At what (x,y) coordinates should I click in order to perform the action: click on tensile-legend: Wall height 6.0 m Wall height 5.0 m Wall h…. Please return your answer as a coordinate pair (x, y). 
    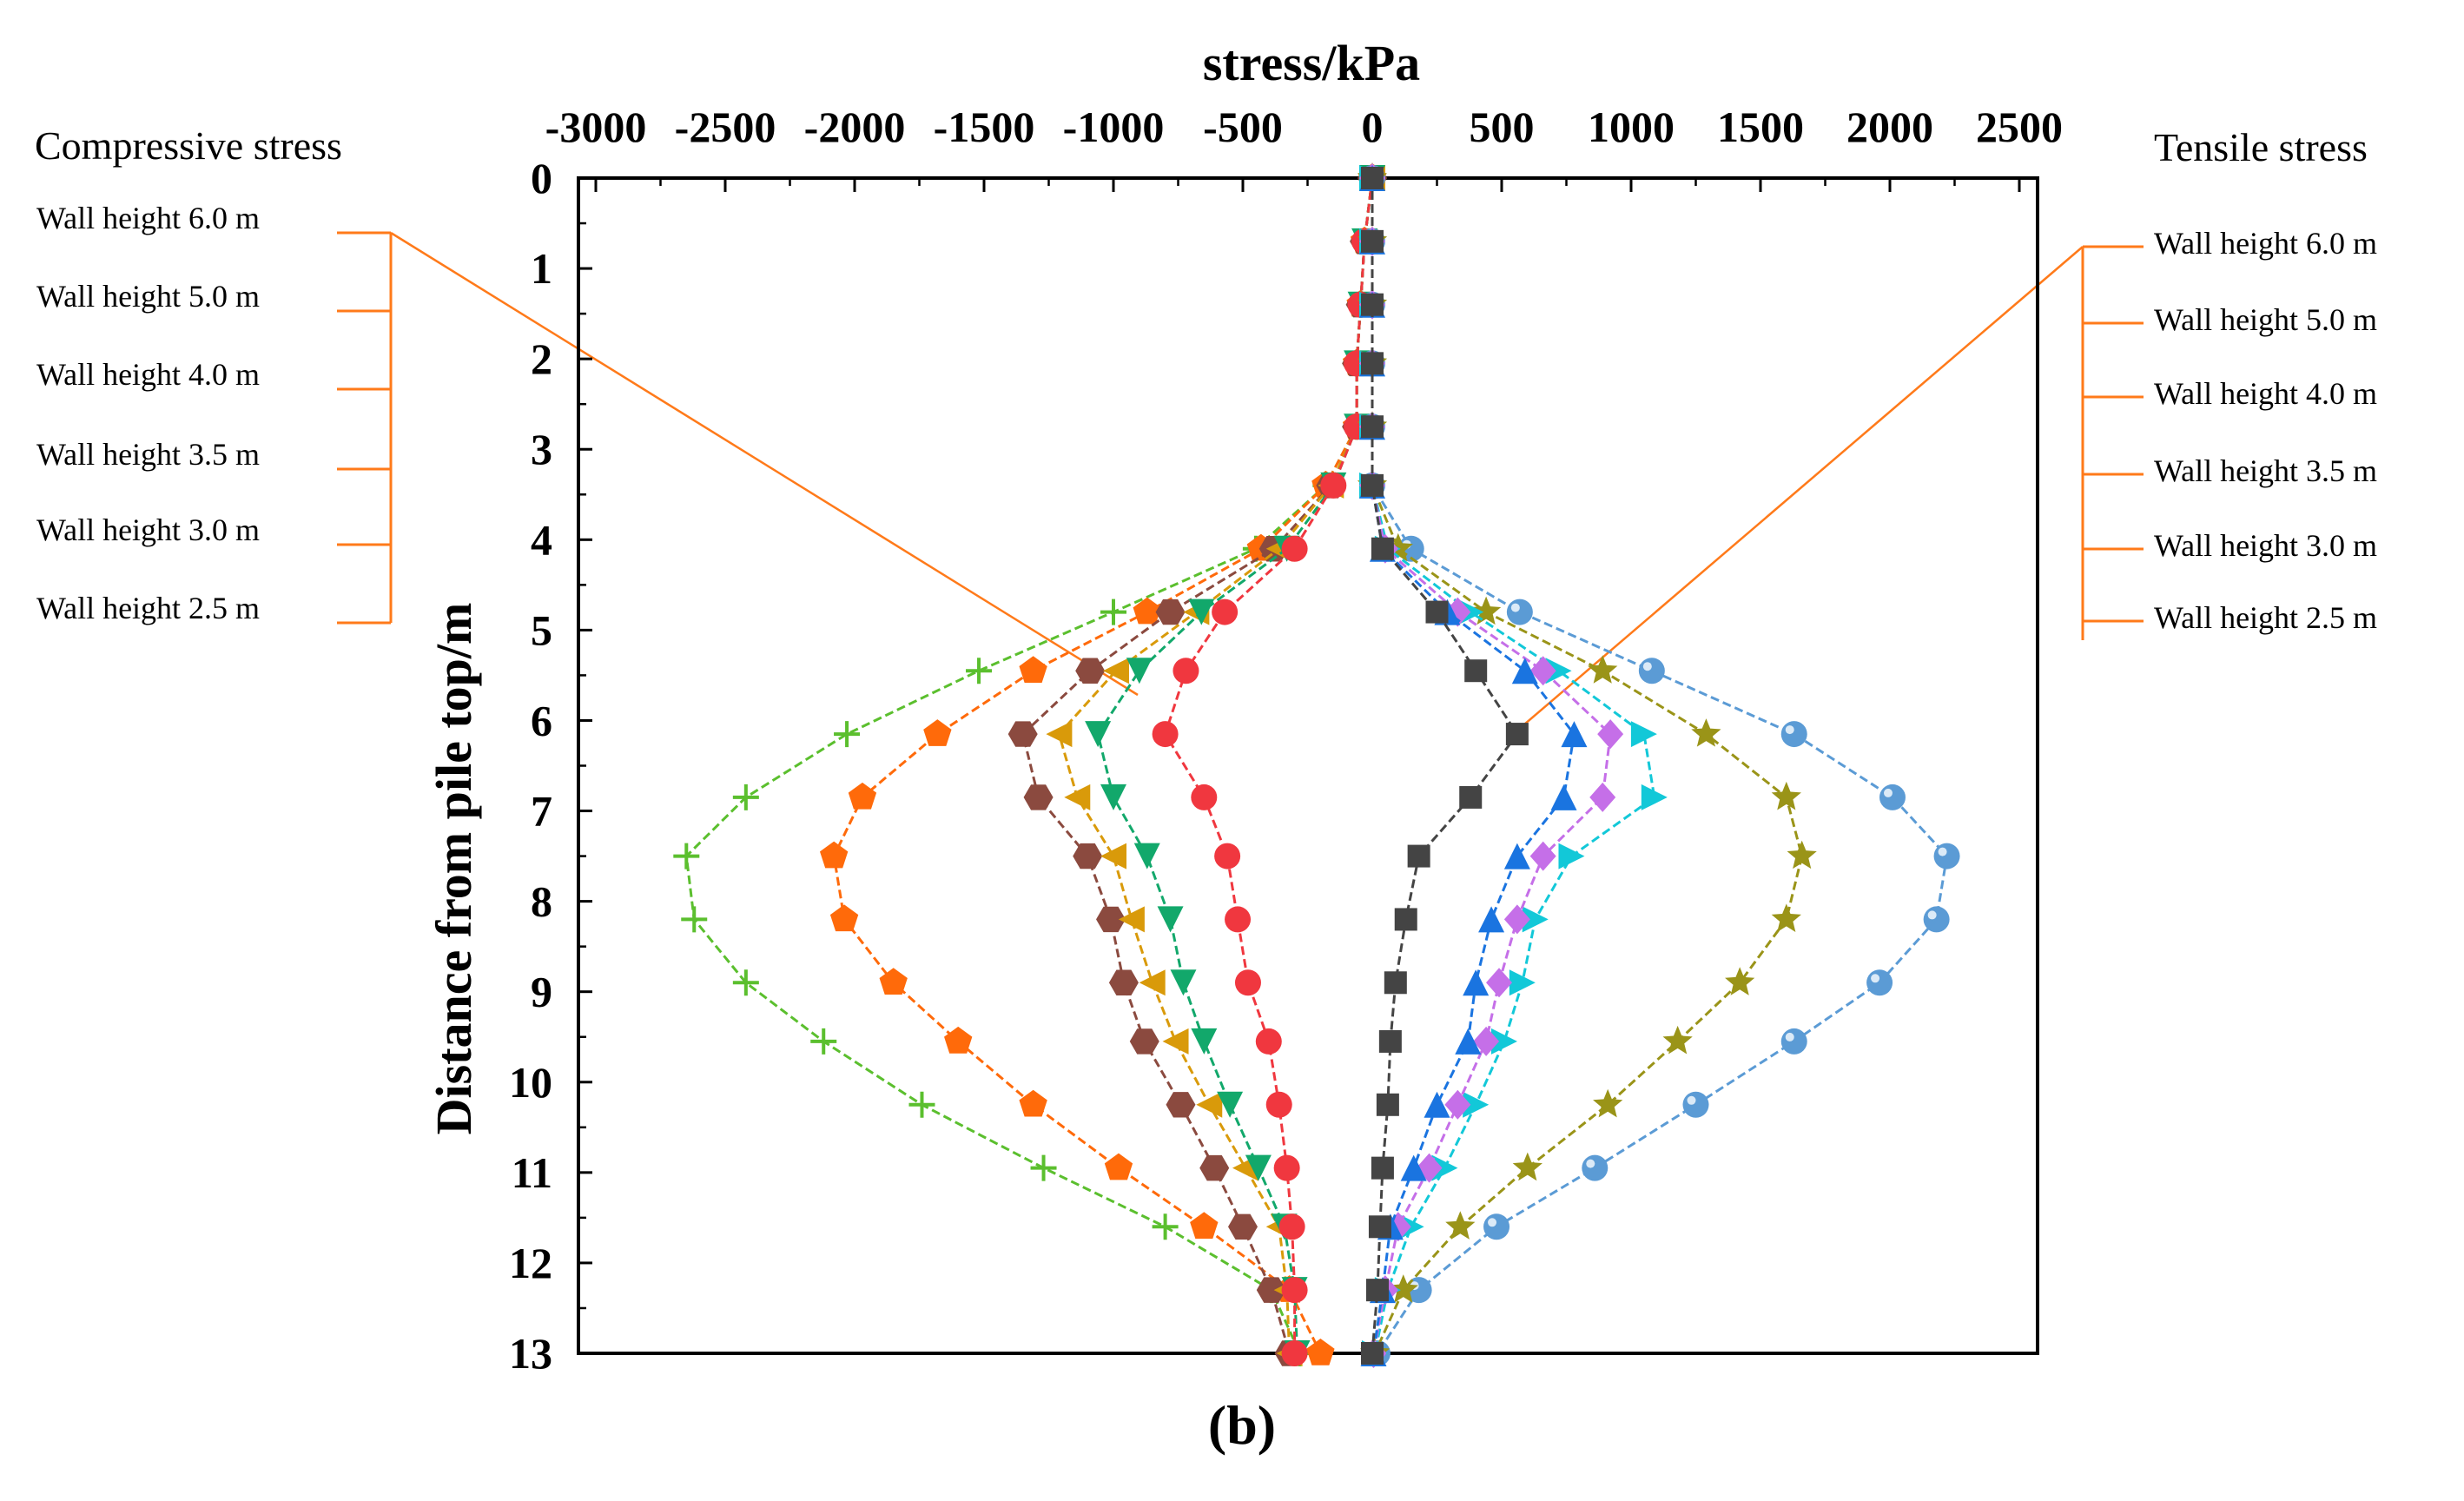
    Looking at the image, I should click on (2265, 431).